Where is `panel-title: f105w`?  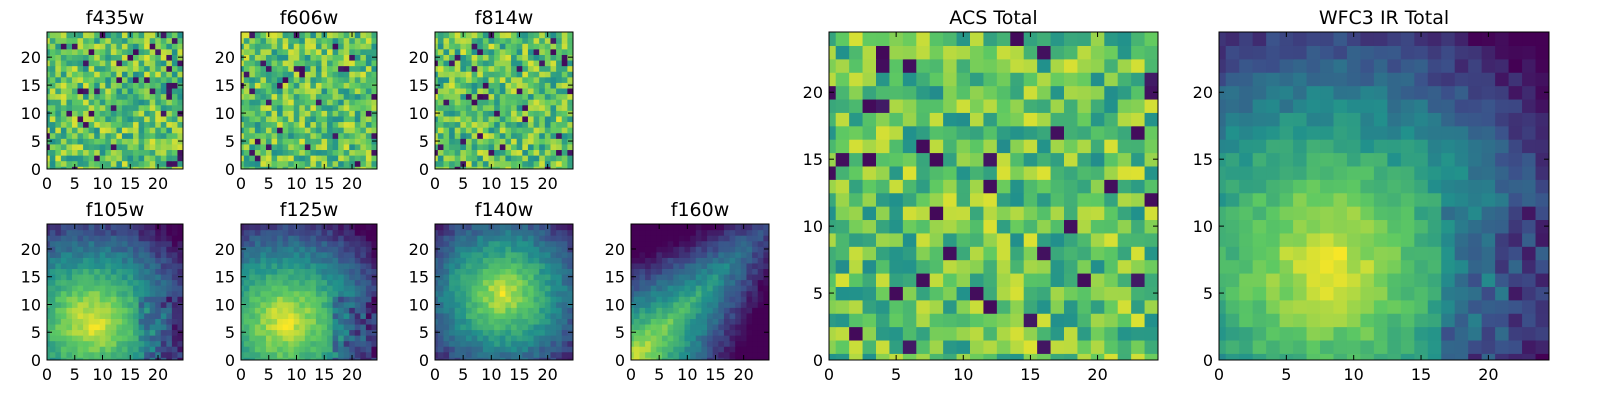 panel-title: f105w is located at coordinates (115, 210).